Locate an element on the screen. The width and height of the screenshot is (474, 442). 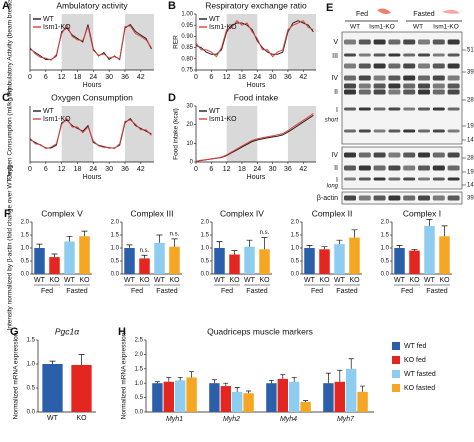
x-tick-label: 6 is located at coordinates (211, 169).